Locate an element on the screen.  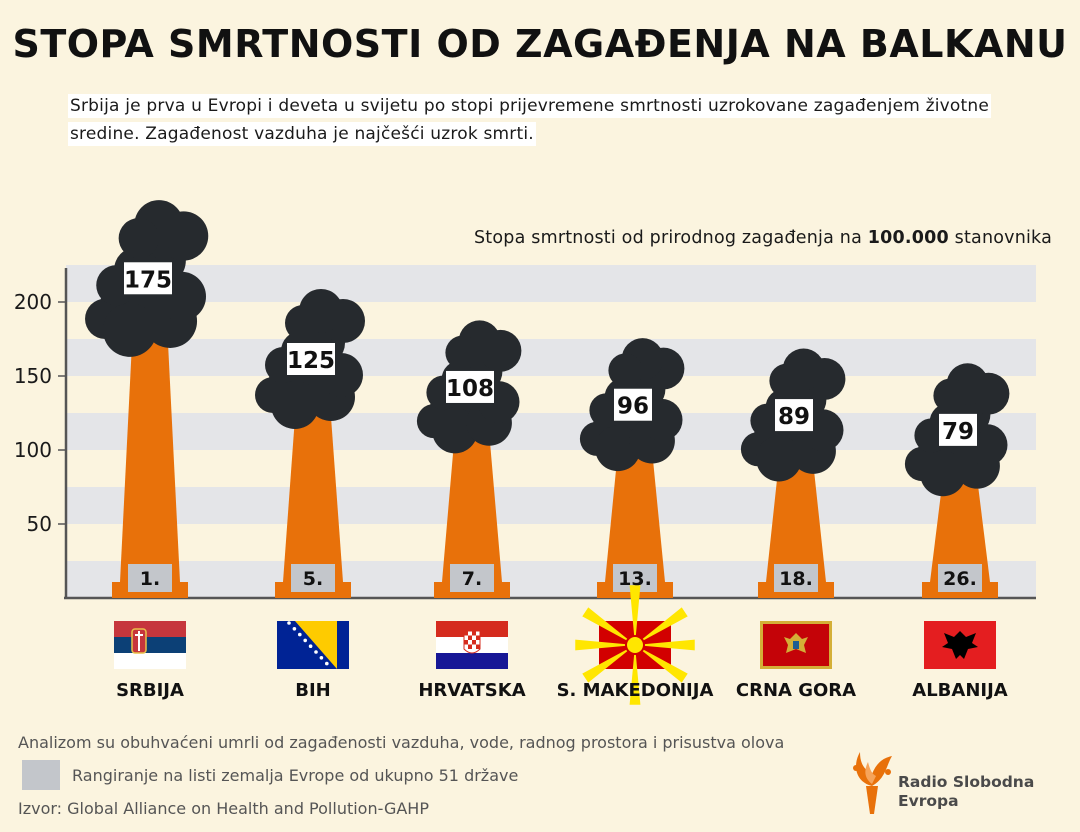
category-label: SRBIJA is located at coordinates (150, 690).